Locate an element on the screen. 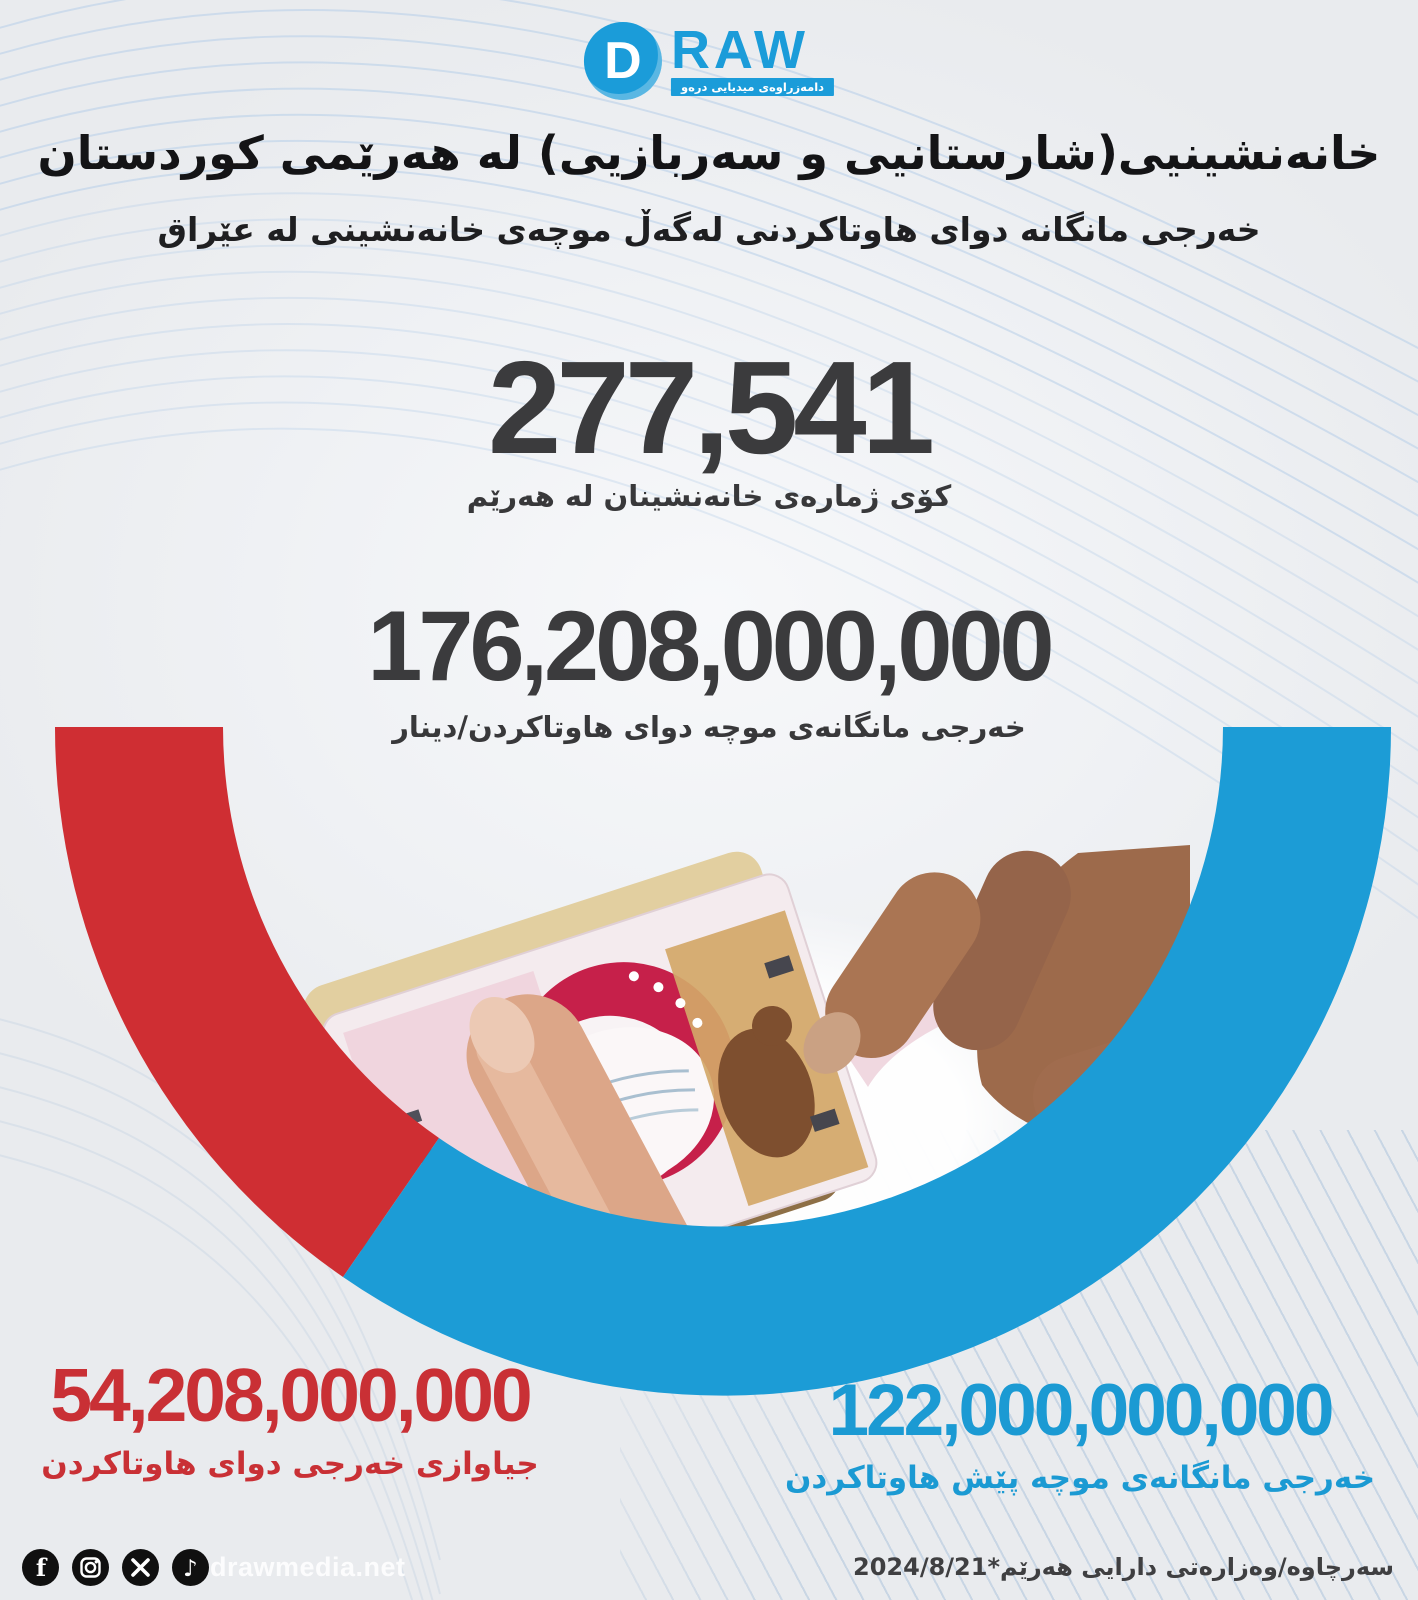 The height and width of the screenshot is (1600, 1418). x-icon is located at coordinates (140, 1567).